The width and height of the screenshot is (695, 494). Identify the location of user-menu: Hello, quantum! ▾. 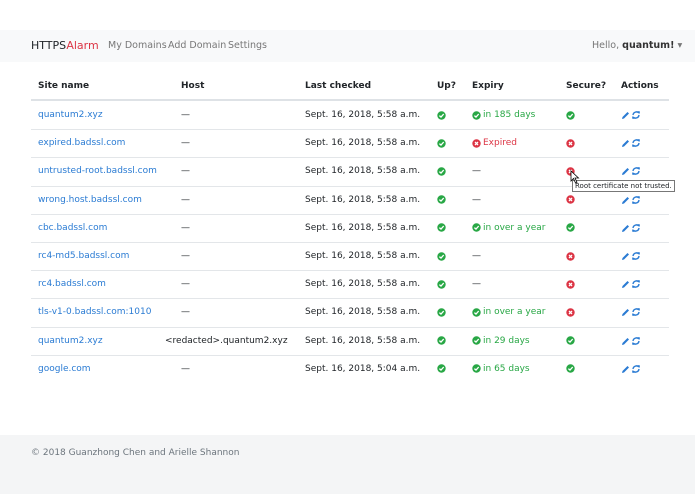
(637, 45).